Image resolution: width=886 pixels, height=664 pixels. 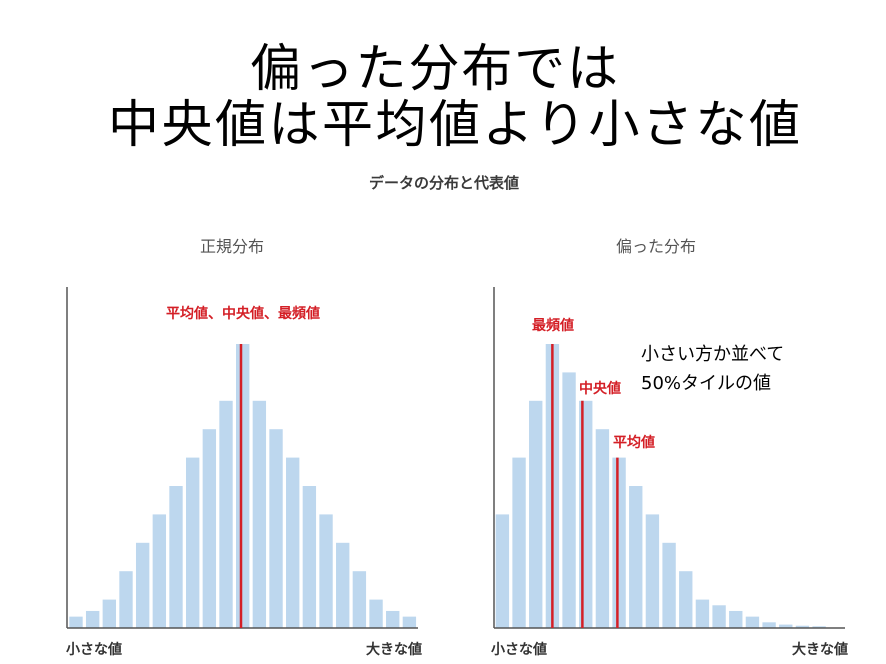 I want to click on slide-title-line2: 中央値は平均値より小さな値, so click(x=454, y=125).